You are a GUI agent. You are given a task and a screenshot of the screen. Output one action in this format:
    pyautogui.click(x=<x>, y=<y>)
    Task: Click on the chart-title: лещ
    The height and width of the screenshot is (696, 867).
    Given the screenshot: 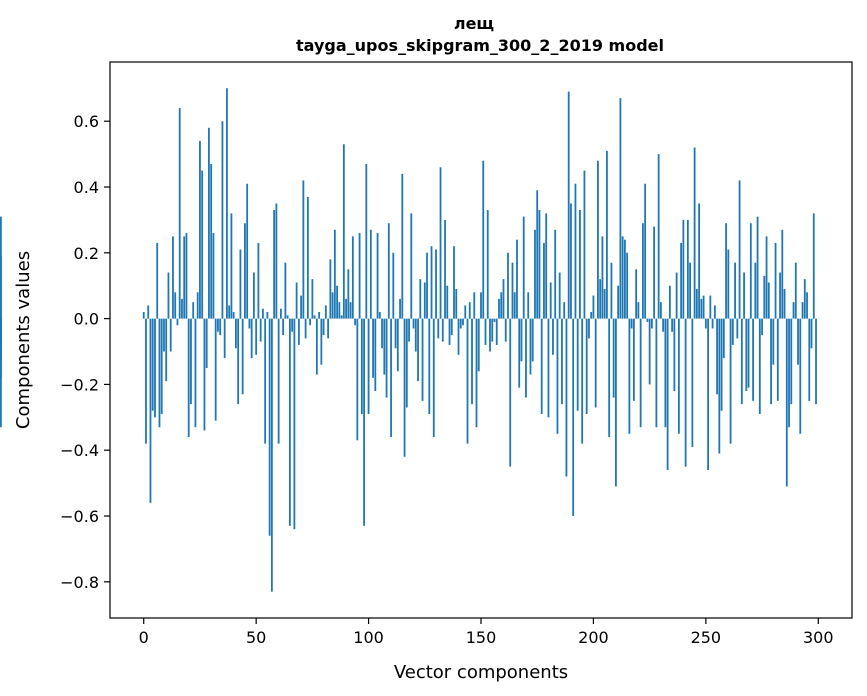 What is the action you would take?
    pyautogui.click(x=474, y=23)
    